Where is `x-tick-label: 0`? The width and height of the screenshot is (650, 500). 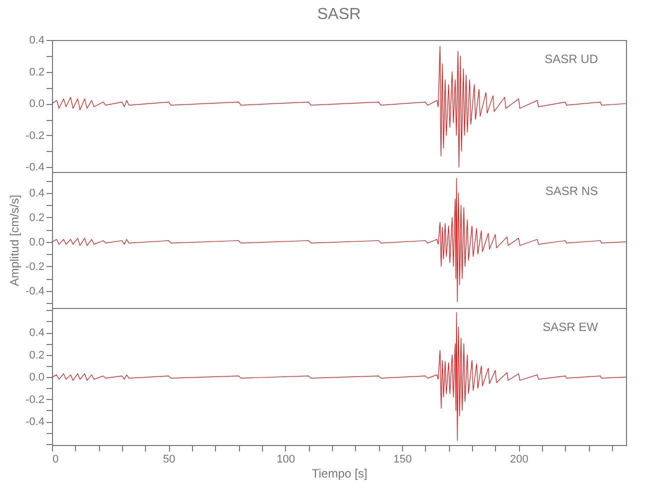 x-tick-label: 0 is located at coordinates (55, 460).